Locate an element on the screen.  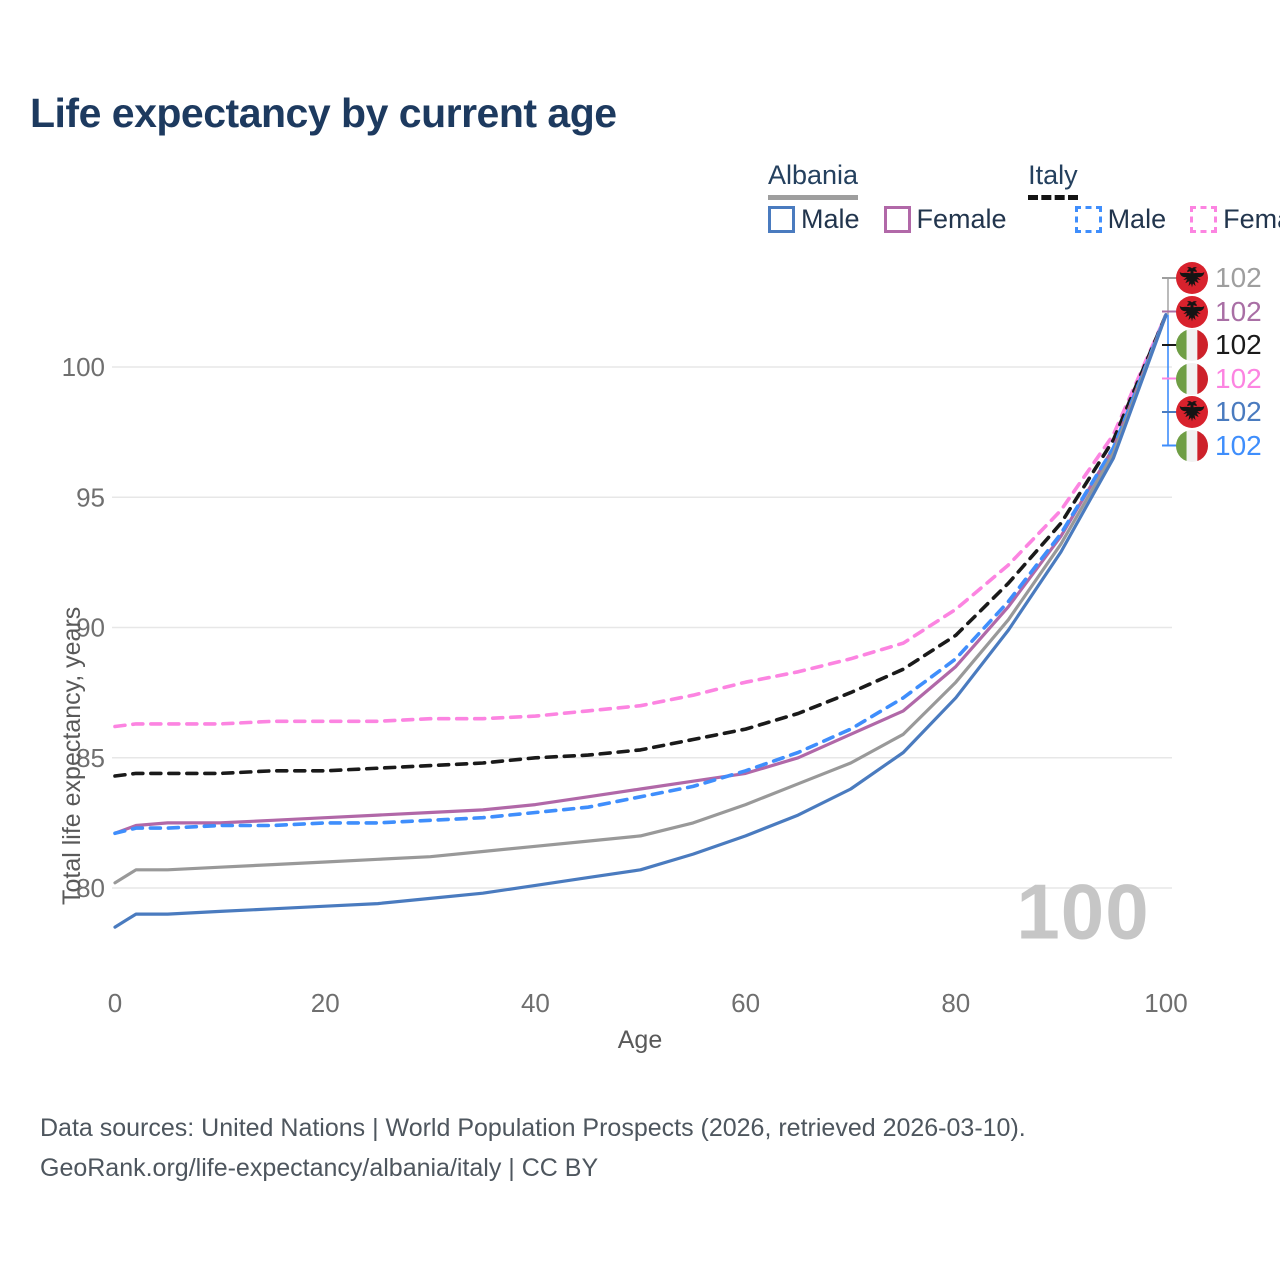
legend: Albania Italy Male Female Male Female is located at coordinates (1024, 197).